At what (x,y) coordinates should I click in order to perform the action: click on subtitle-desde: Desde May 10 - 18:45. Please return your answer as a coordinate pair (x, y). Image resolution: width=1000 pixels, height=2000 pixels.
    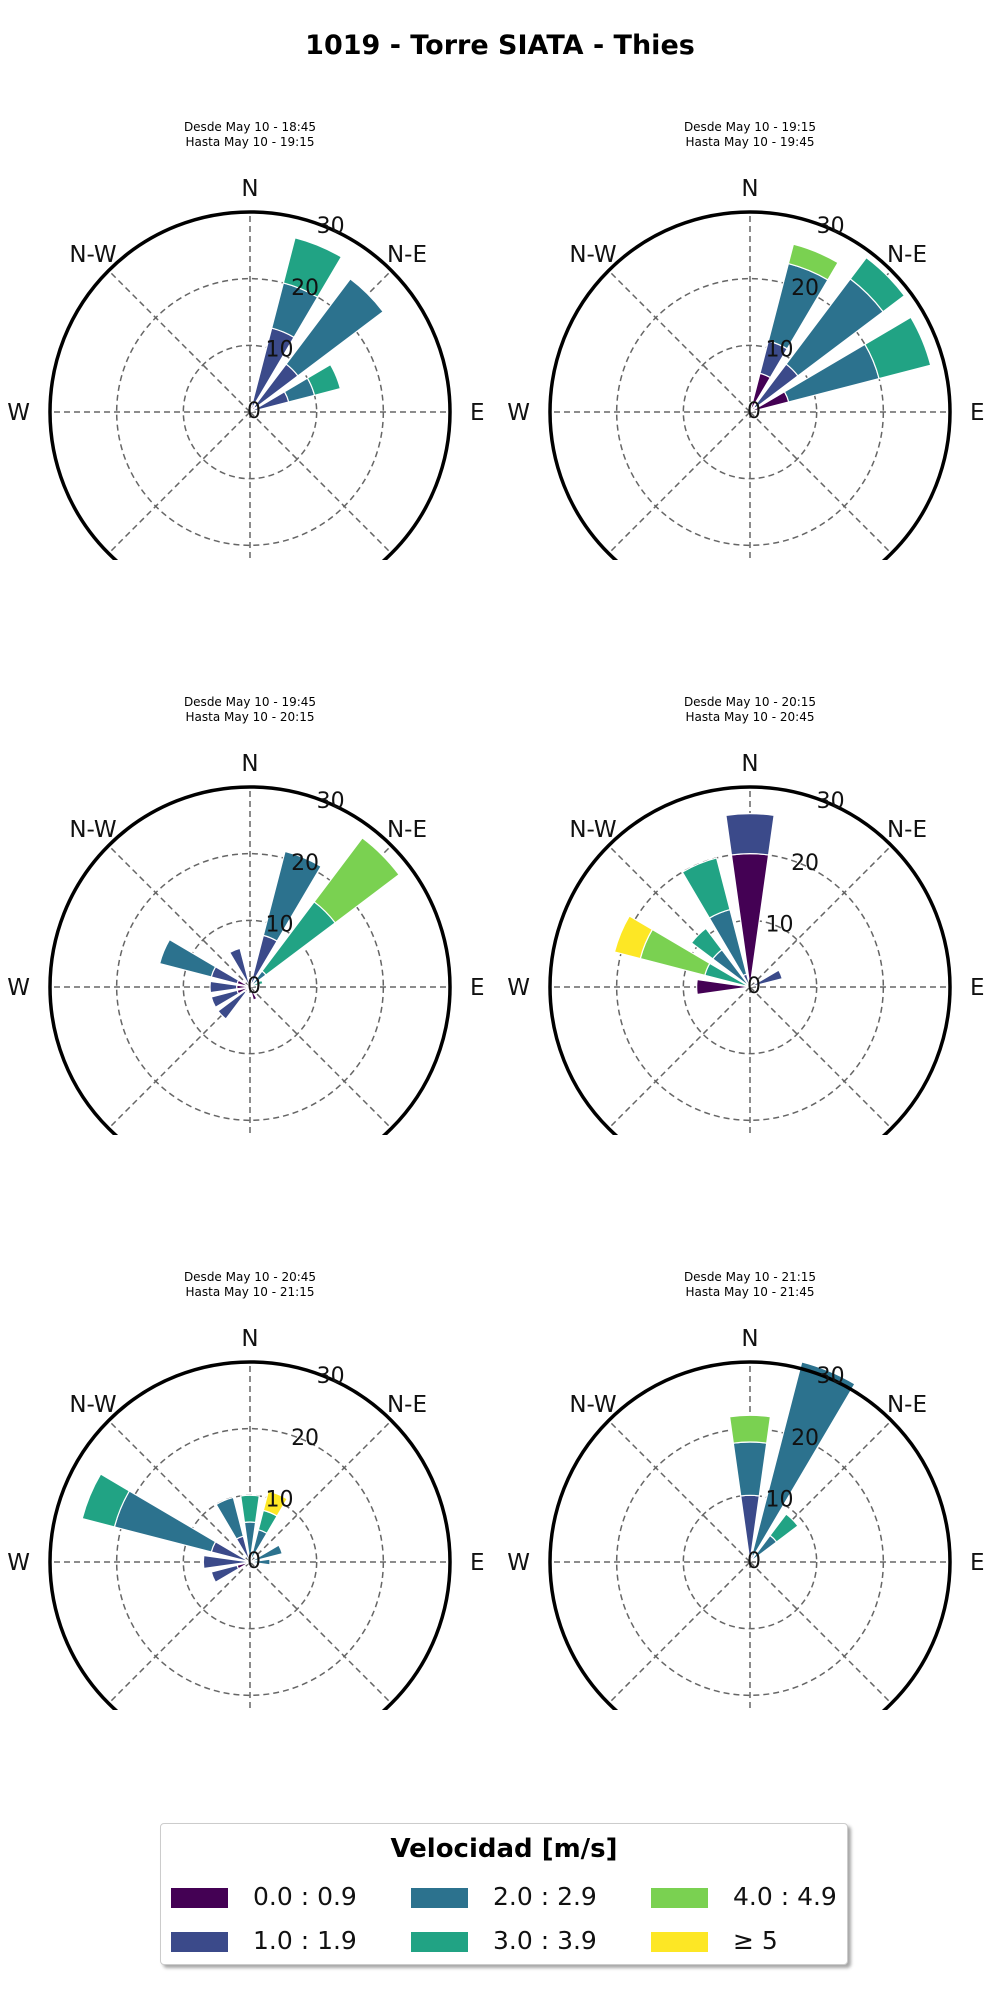
    Looking at the image, I should click on (250, 127).